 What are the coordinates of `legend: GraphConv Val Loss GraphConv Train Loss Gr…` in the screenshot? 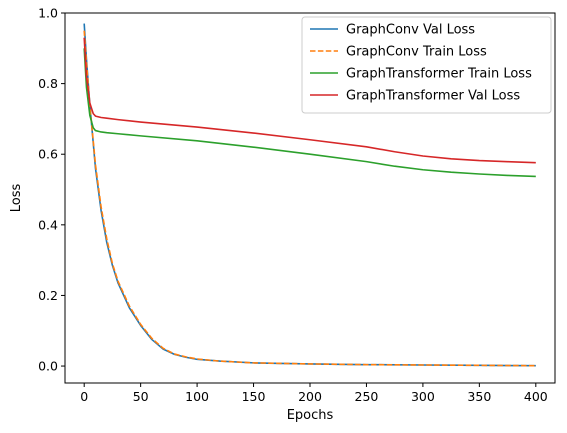 It's located at (426, 65).